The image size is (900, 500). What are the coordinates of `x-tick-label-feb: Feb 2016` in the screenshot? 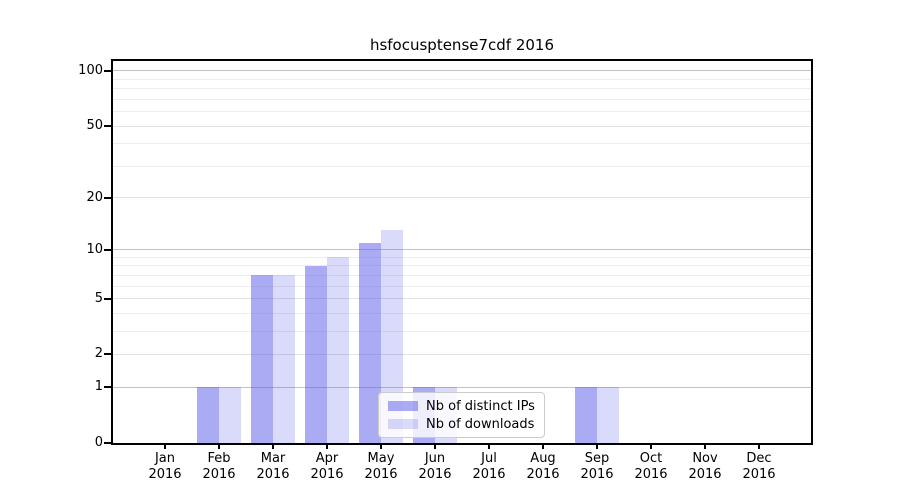 It's located at (219, 466).